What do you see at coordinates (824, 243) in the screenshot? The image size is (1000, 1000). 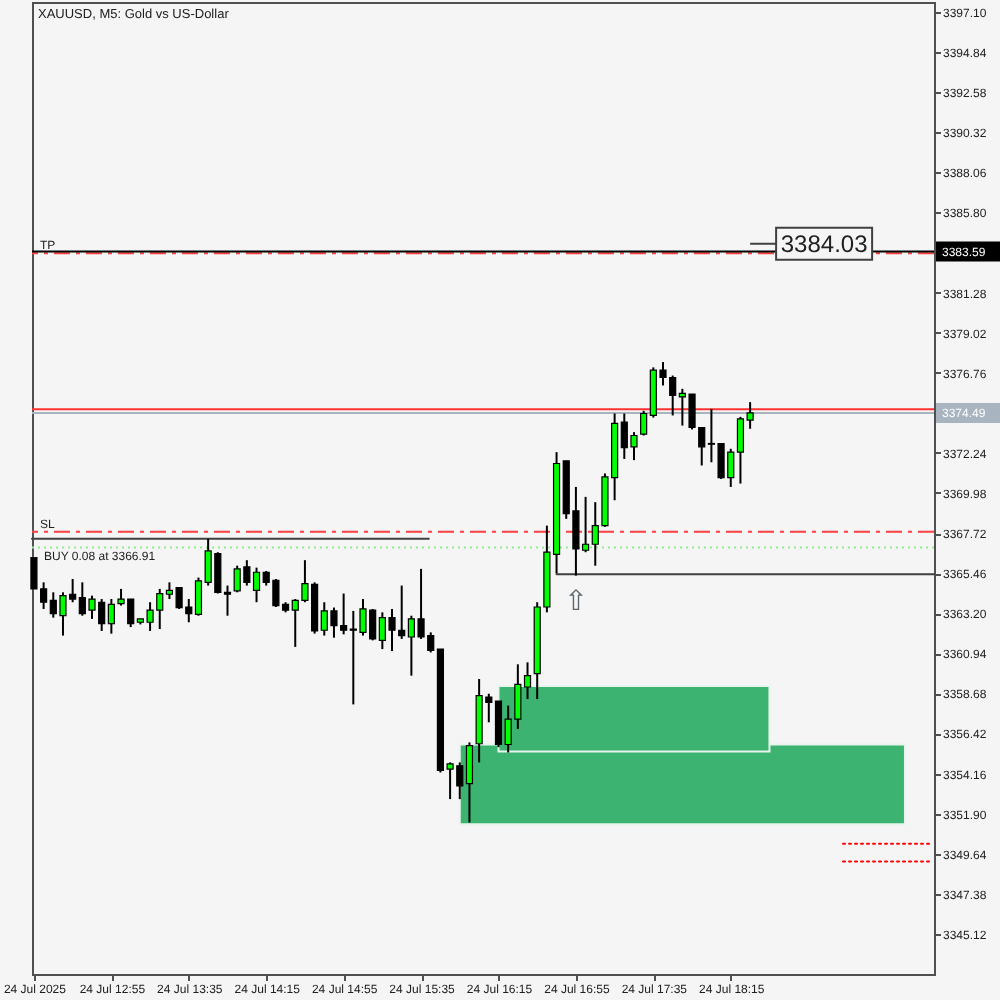 I see `annotation: 3384.03` at bounding box center [824, 243].